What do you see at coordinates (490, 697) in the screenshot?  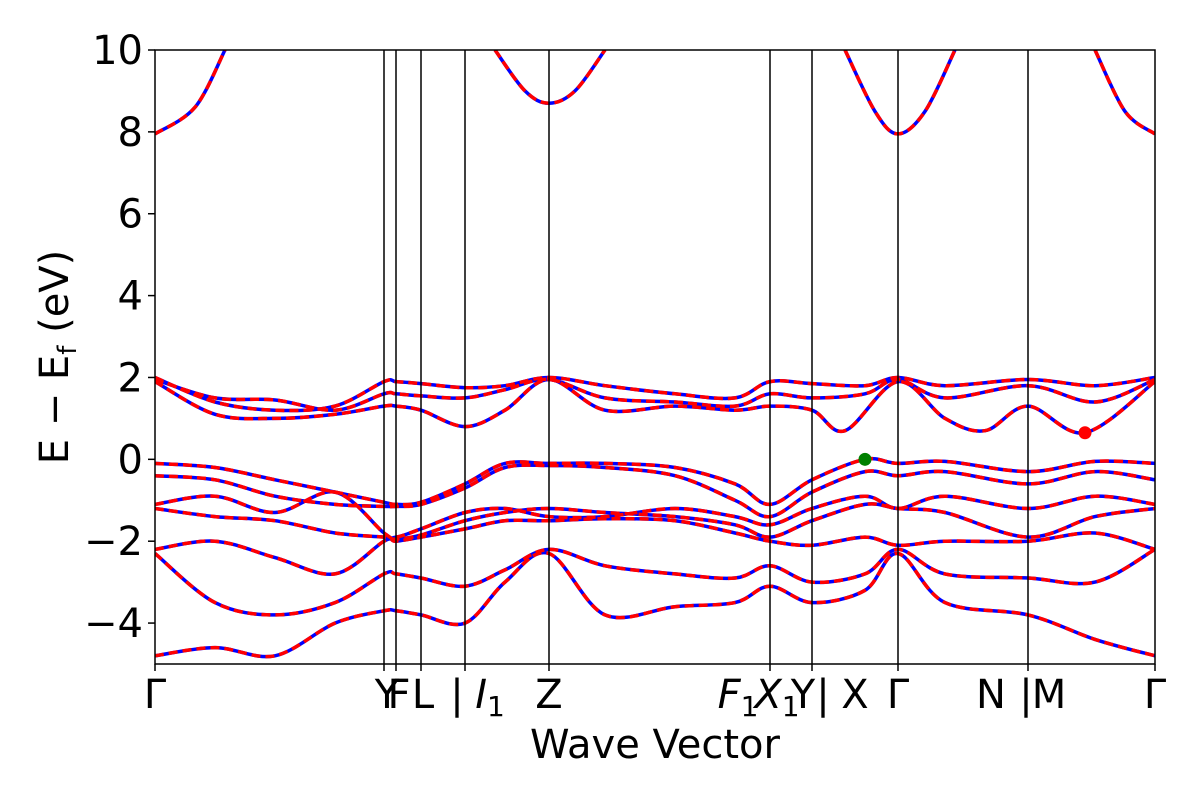 I see `x-tick-label-5: I1` at bounding box center [490, 697].